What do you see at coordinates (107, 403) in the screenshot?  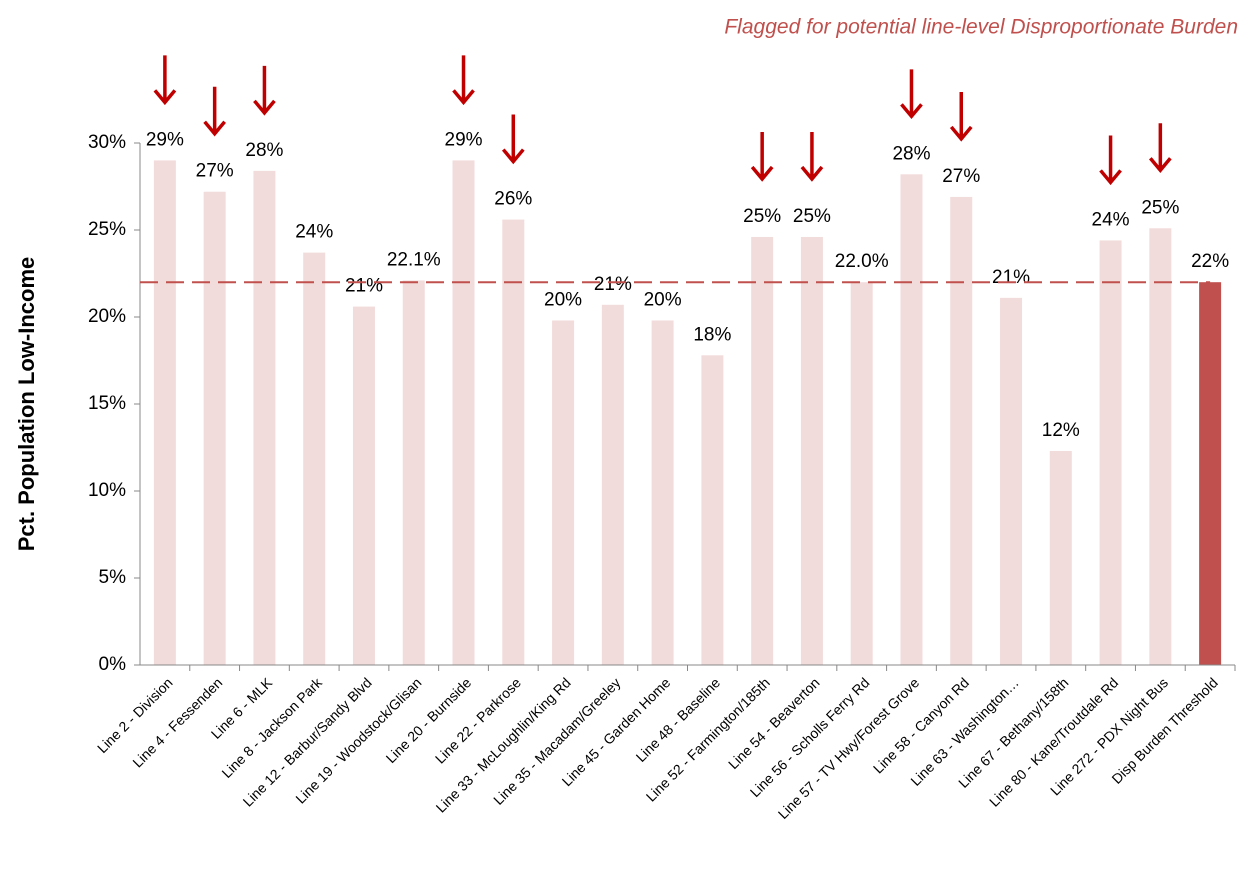 I see `y-tick-label: 15%` at bounding box center [107, 403].